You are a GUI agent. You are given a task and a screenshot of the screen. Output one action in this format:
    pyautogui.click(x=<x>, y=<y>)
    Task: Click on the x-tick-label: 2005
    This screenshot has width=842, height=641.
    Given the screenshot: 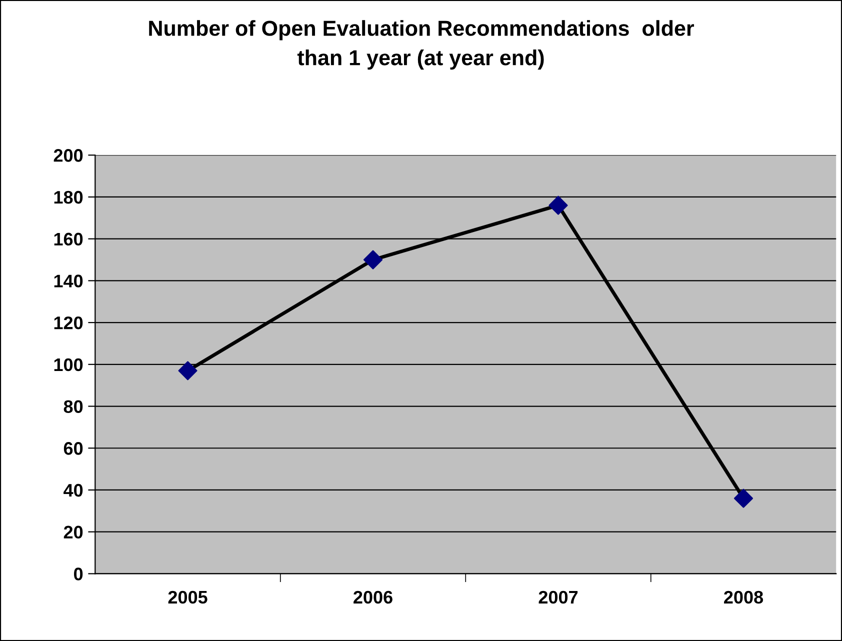 What is the action you would take?
    pyautogui.click(x=188, y=597)
    